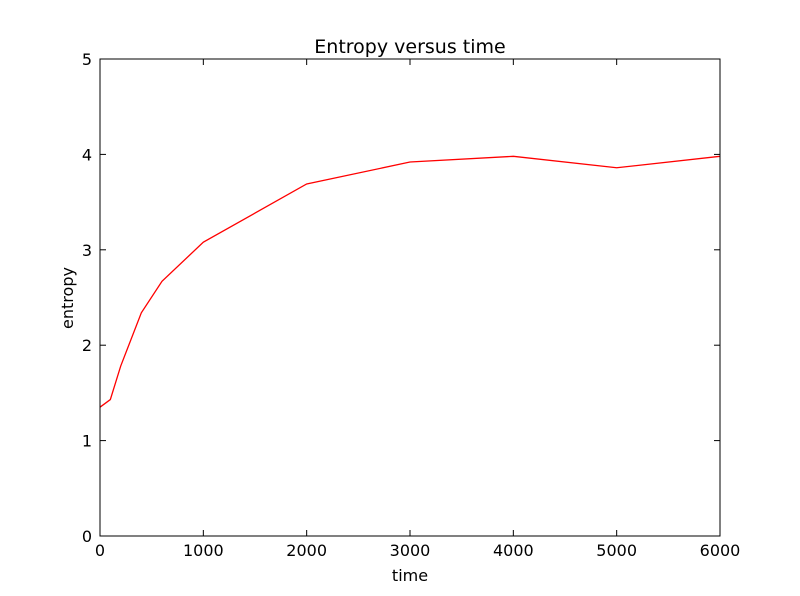 The image size is (800, 596). I want to click on y-tick-label: 2, so click(87, 345).